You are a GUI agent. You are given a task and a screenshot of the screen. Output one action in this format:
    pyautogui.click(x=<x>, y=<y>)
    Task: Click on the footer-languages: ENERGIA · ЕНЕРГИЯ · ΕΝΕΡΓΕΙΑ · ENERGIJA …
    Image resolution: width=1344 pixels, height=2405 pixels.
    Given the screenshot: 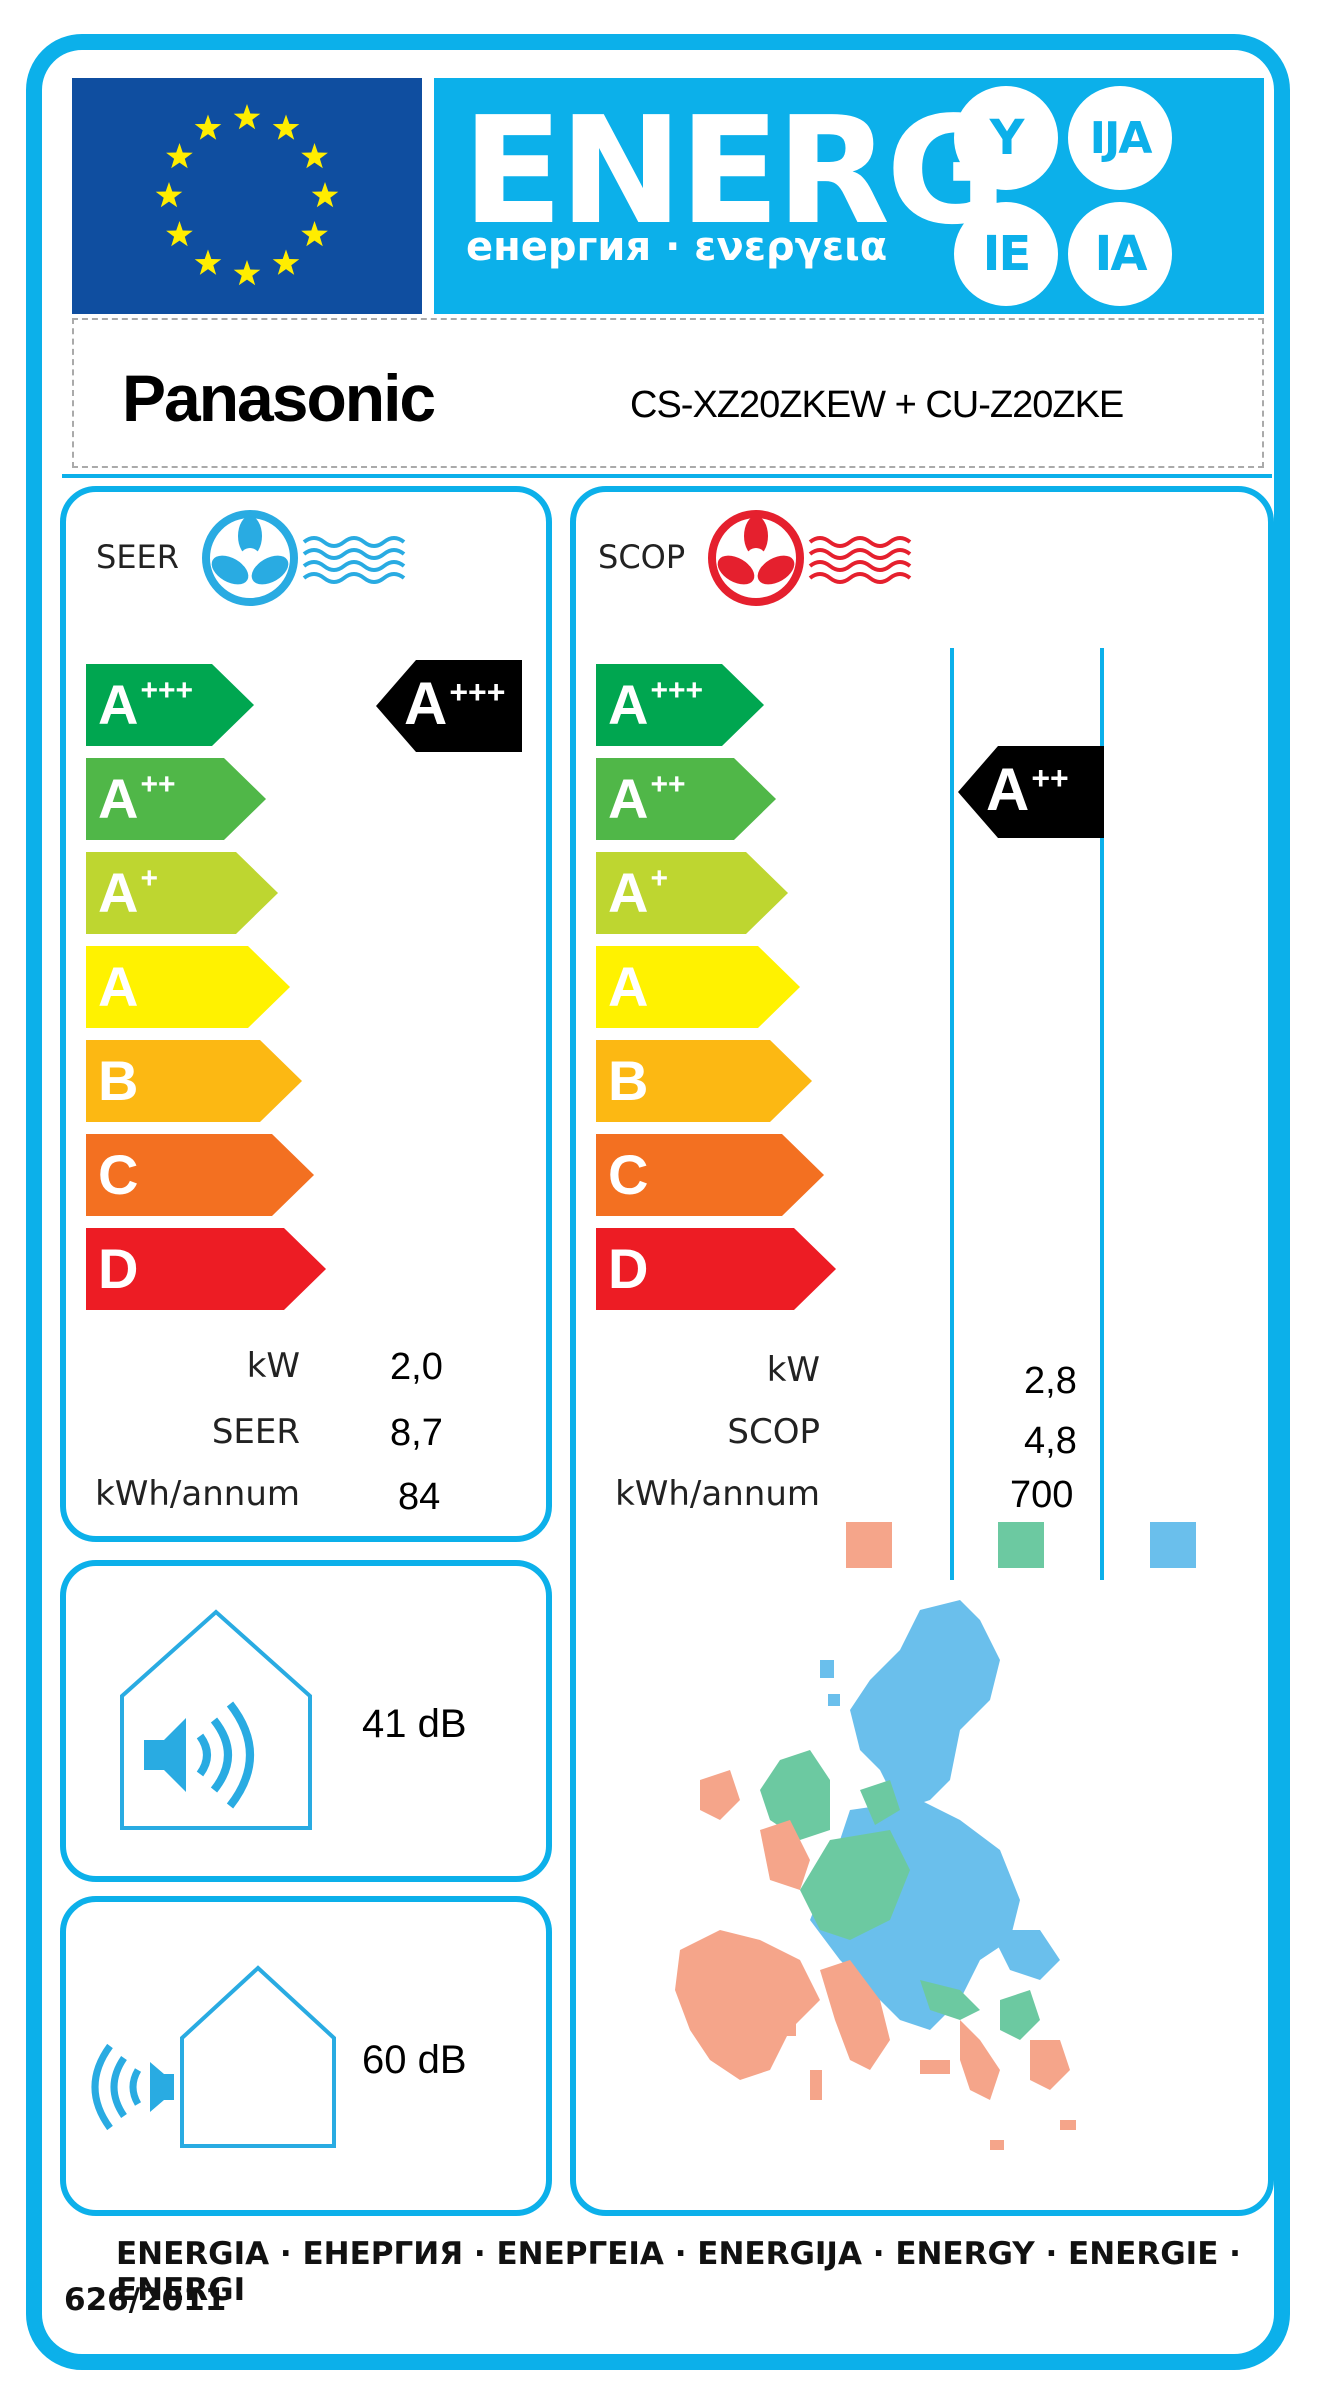 What is the action you would take?
    pyautogui.click(x=678, y=2272)
    